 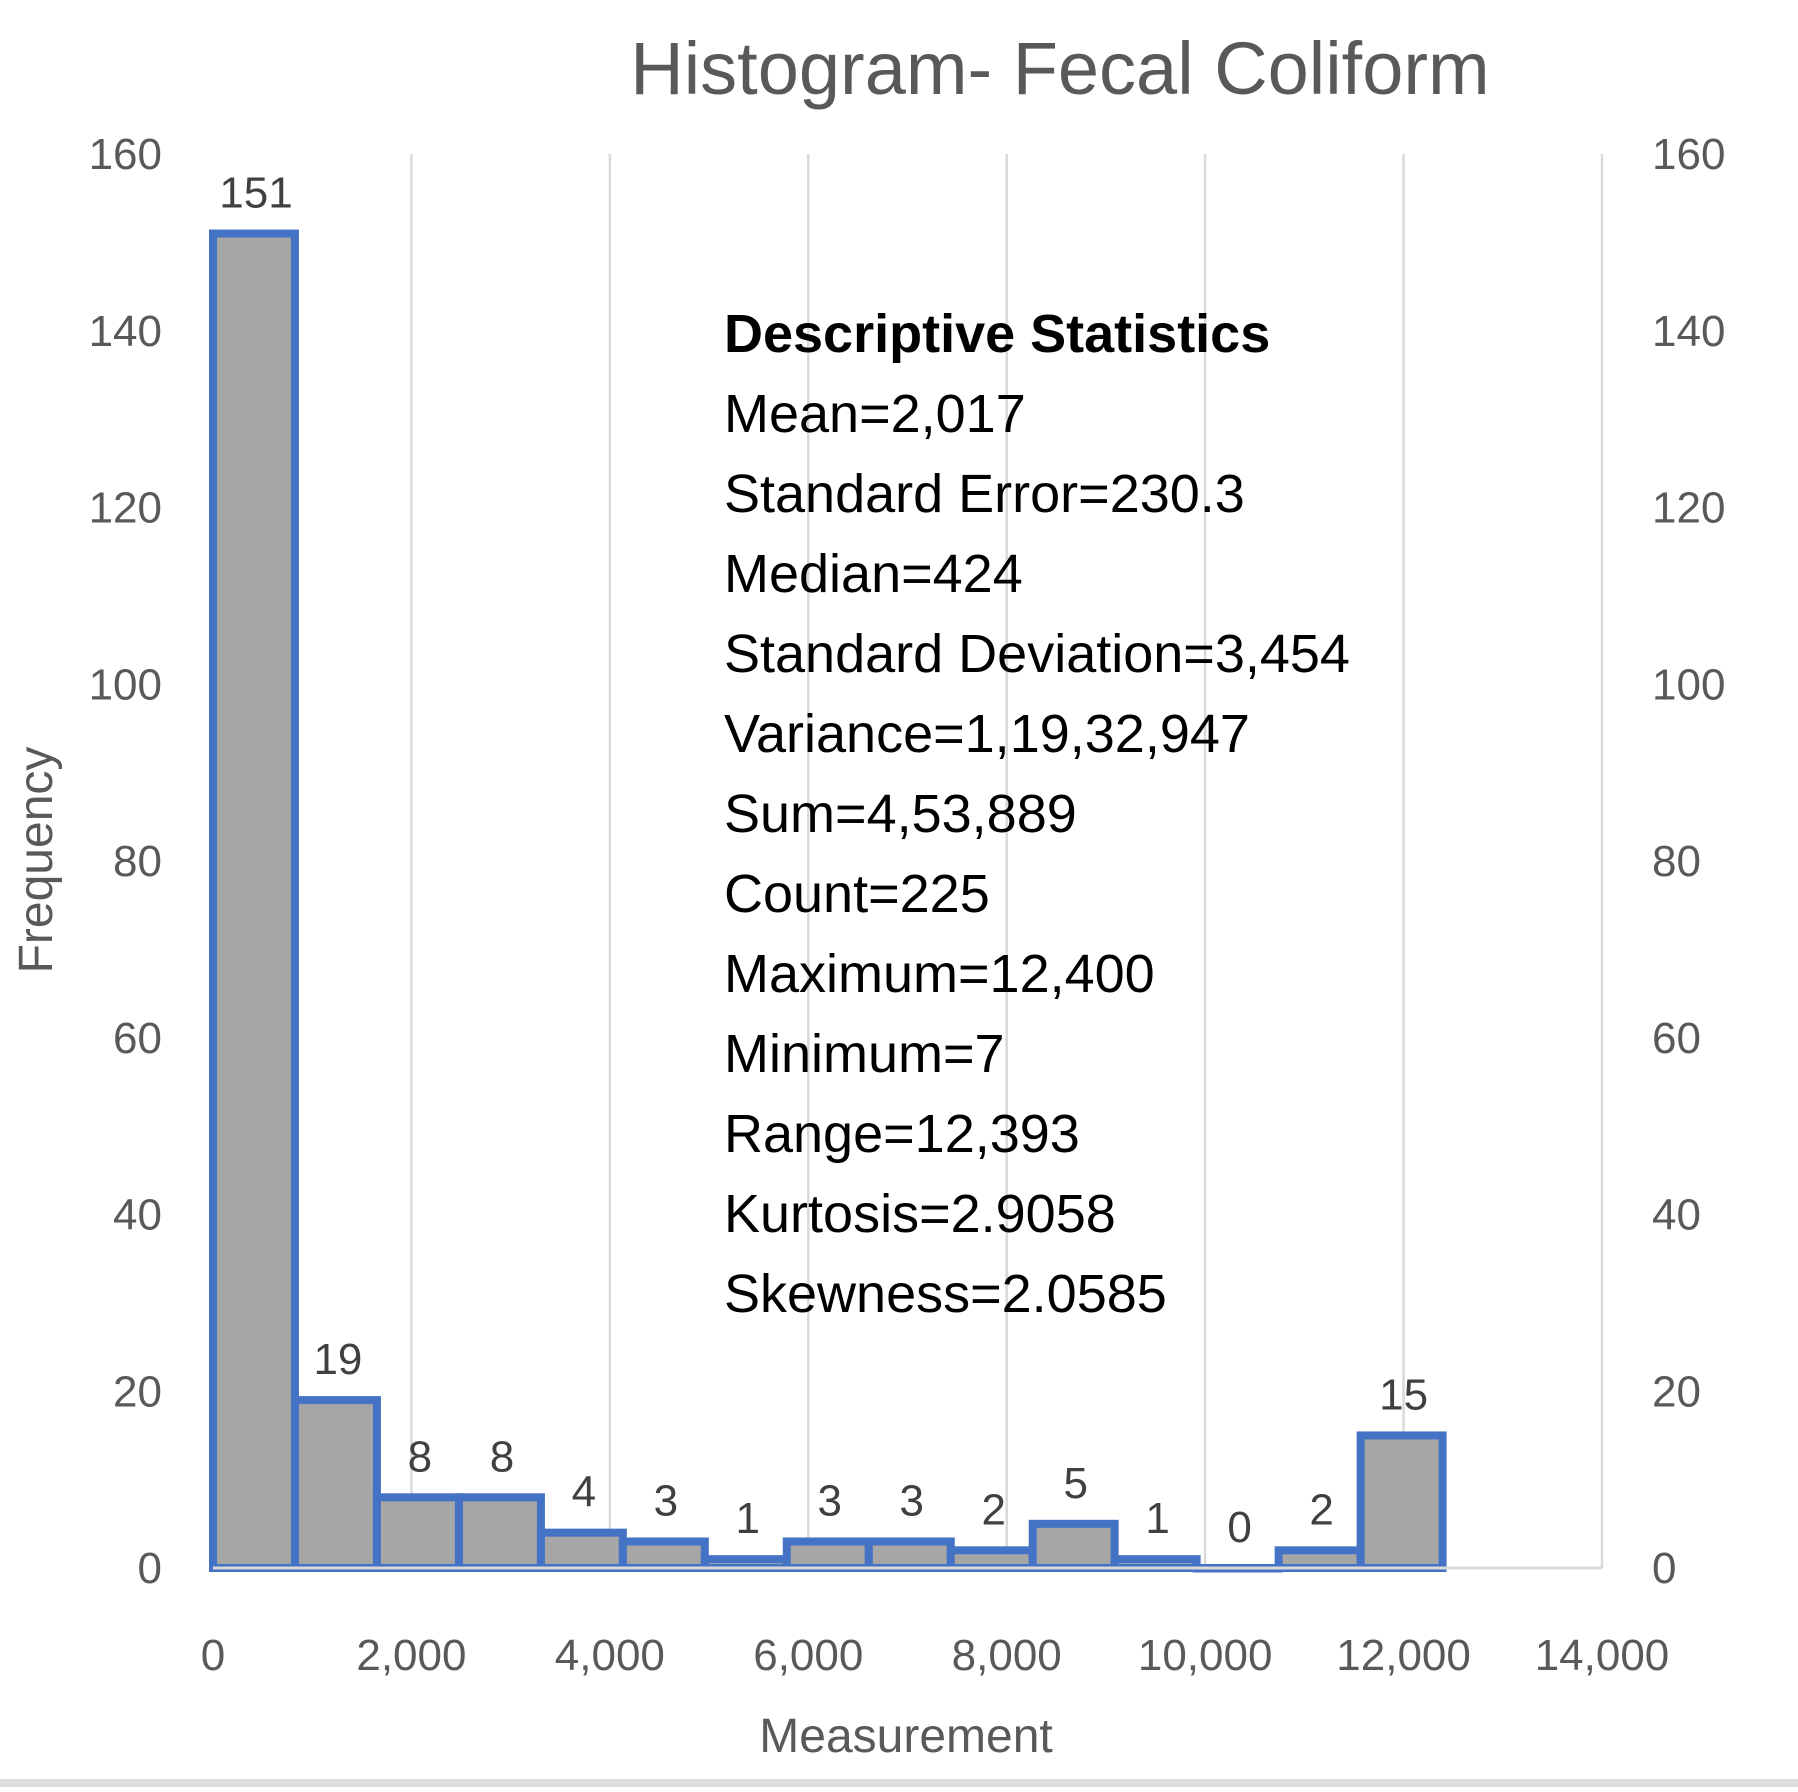 I want to click on stats-line: Sum=4,53,889, so click(x=900, y=814).